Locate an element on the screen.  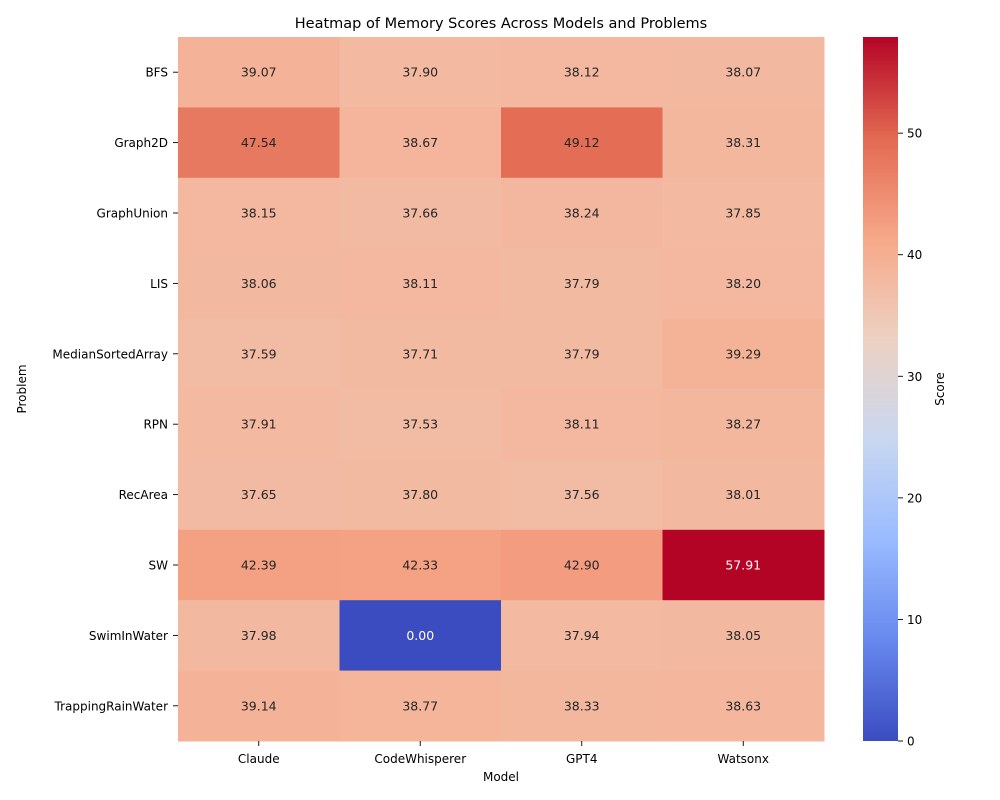
cell-value-label: 37.65 is located at coordinates (259, 494).